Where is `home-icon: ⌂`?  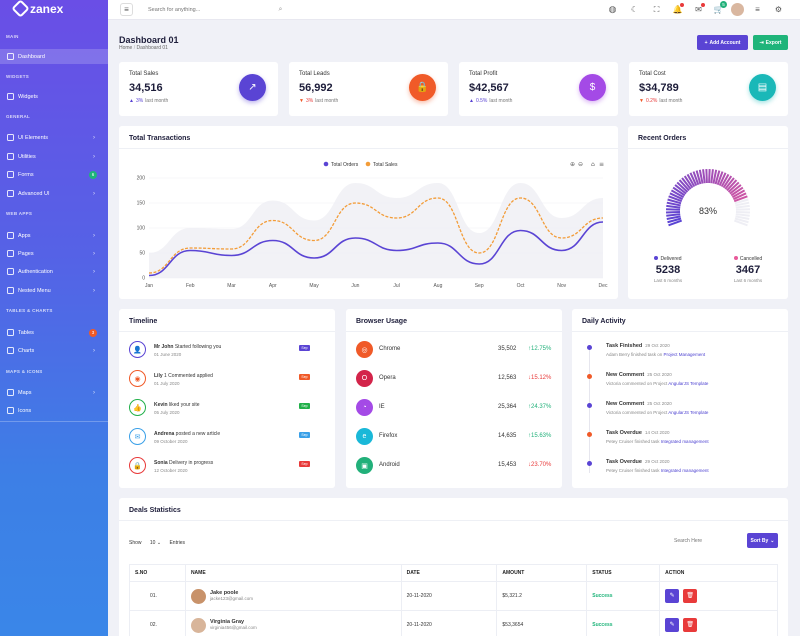
home-icon: ⌂ is located at coordinates (593, 164).